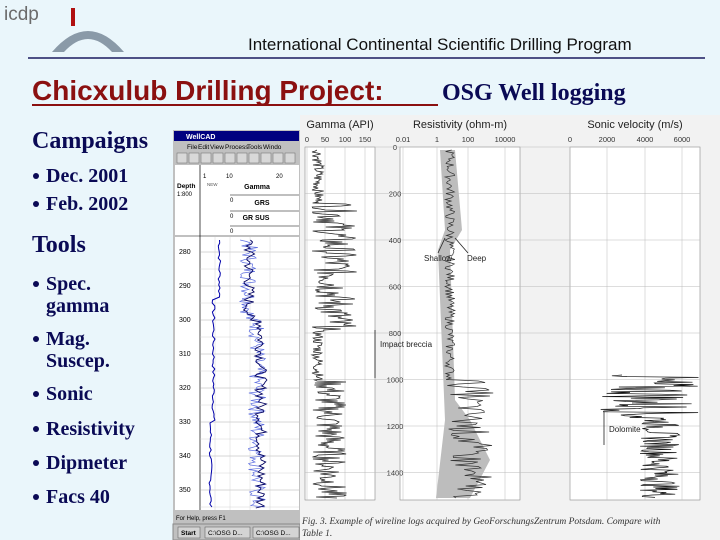 This screenshot has height=540, width=720. Describe the element at coordinates (59, 245) in the screenshot. I see `section-heading: Tools` at that location.